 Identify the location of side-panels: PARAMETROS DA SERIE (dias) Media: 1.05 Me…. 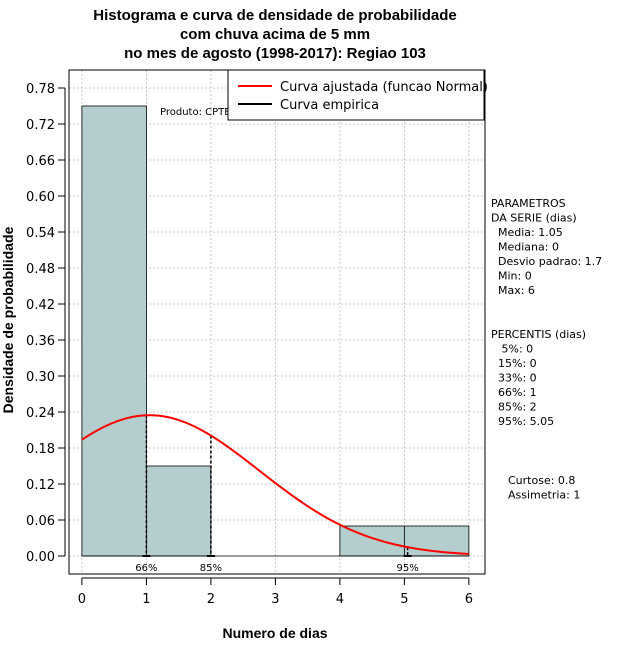
(546, 349).